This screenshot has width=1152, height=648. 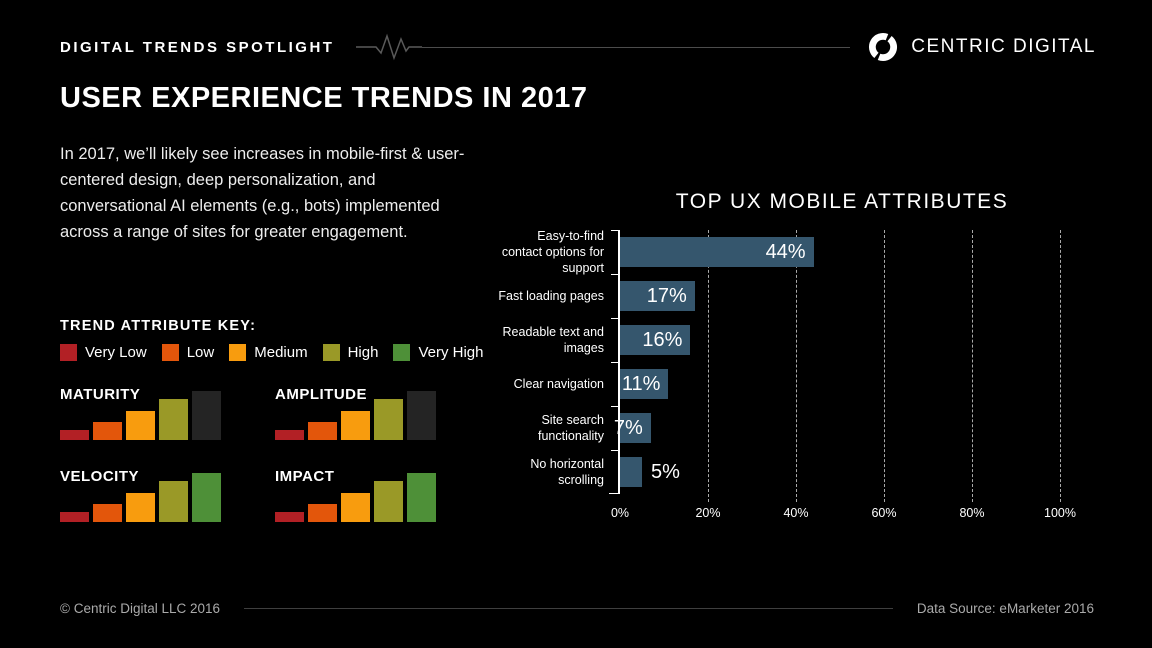 What do you see at coordinates (558, 383) in the screenshot?
I see `chart-category-label: Clear navigation` at bounding box center [558, 383].